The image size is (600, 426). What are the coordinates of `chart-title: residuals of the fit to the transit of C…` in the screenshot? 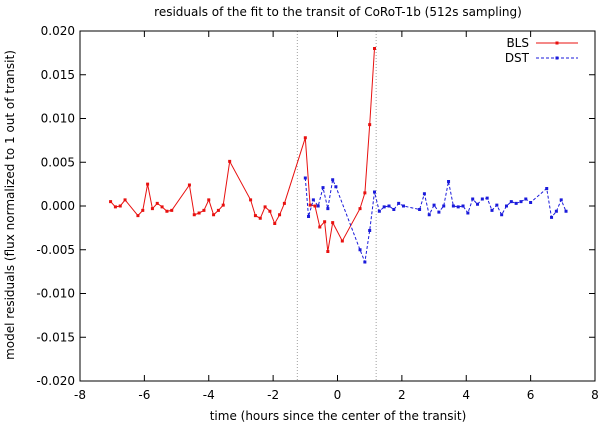 It's located at (338, 12).